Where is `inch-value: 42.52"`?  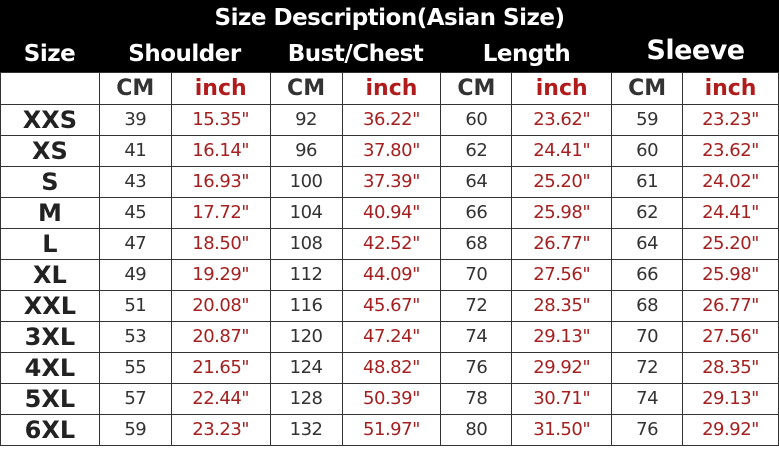
inch-value: 42.52" is located at coordinates (391, 244).